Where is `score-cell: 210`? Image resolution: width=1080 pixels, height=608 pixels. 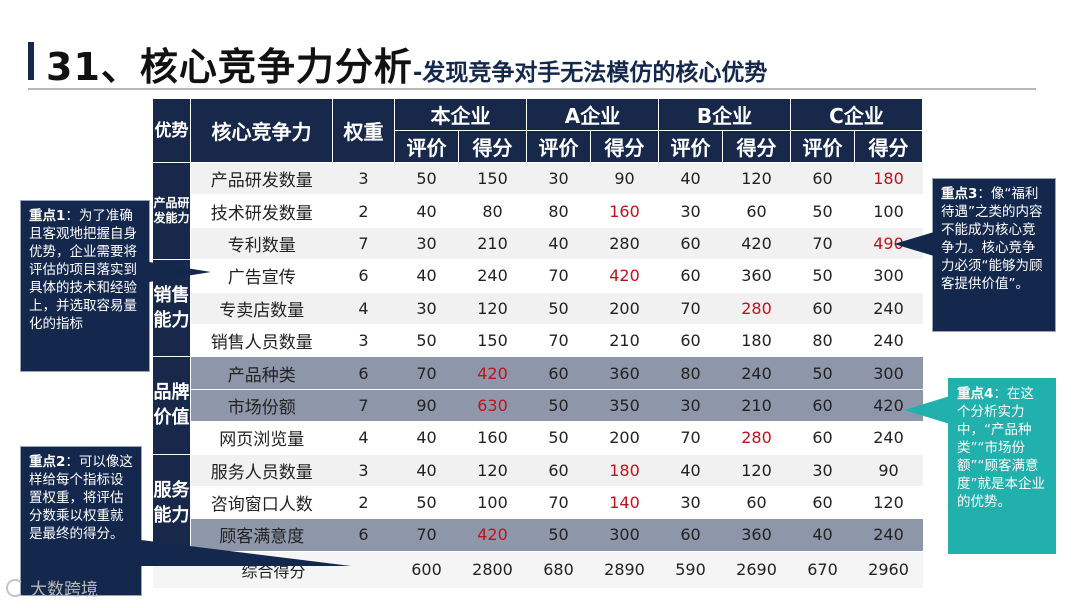 score-cell: 210 is located at coordinates (492, 243).